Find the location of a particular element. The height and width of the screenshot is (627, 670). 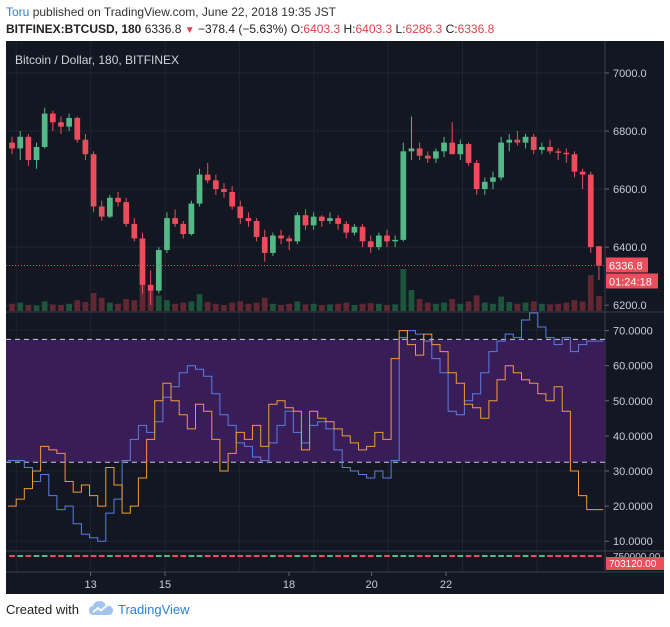

time-tick-label: 22 is located at coordinates (446, 585).